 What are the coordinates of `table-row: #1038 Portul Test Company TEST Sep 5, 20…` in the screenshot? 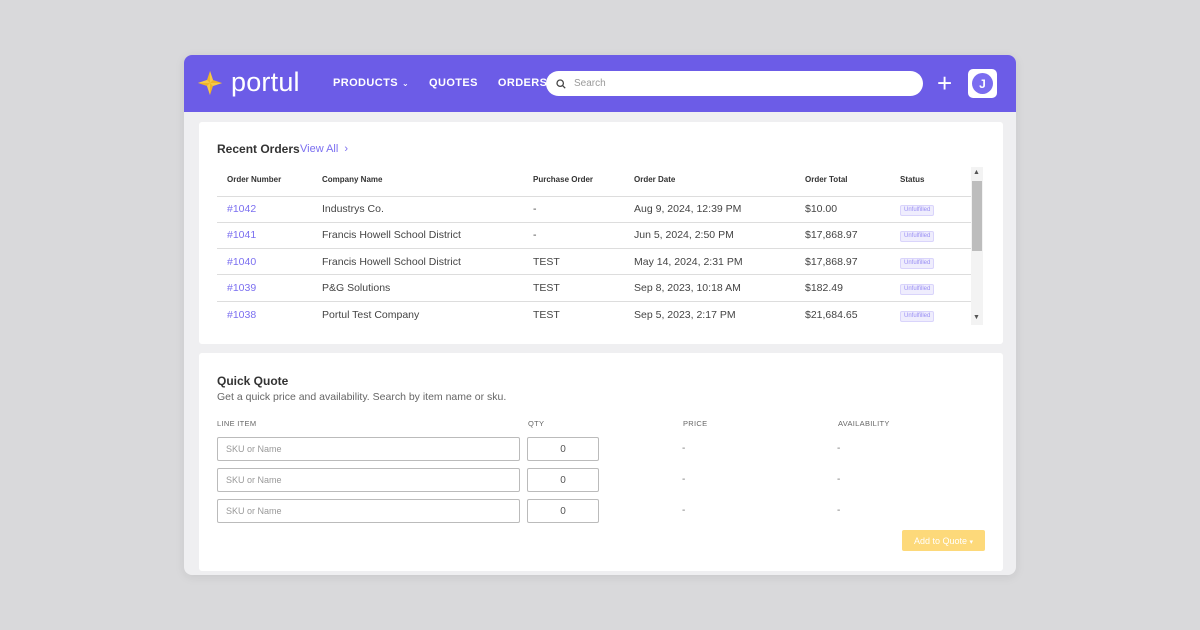 It's located at (600, 314).